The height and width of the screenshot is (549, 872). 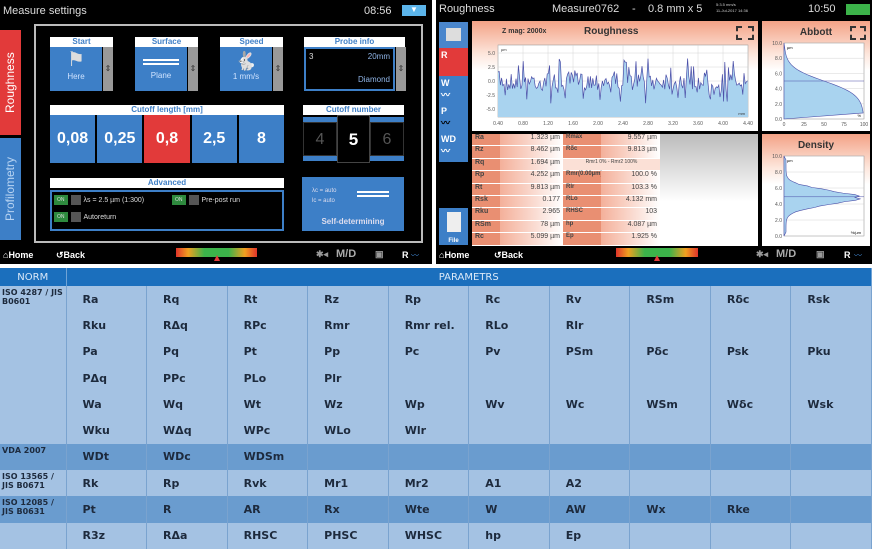 What do you see at coordinates (278, 69) in the screenshot?
I see `speed-scroll-arrow: ⇕` at bounding box center [278, 69].